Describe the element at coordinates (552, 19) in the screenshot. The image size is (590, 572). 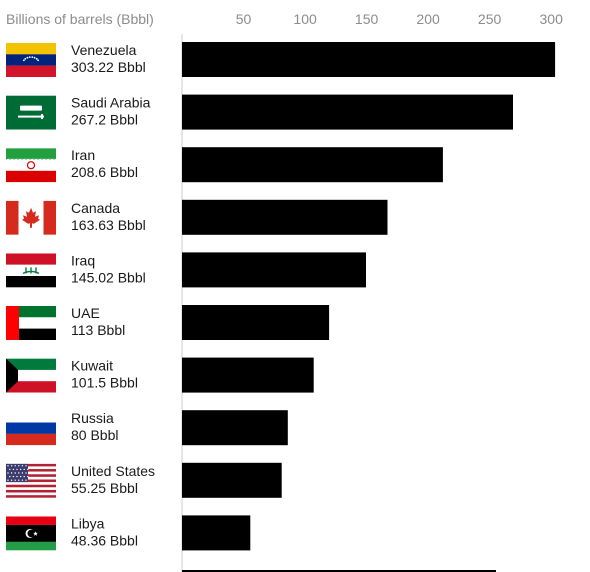
I see `x-tick-label-300: 300` at that location.